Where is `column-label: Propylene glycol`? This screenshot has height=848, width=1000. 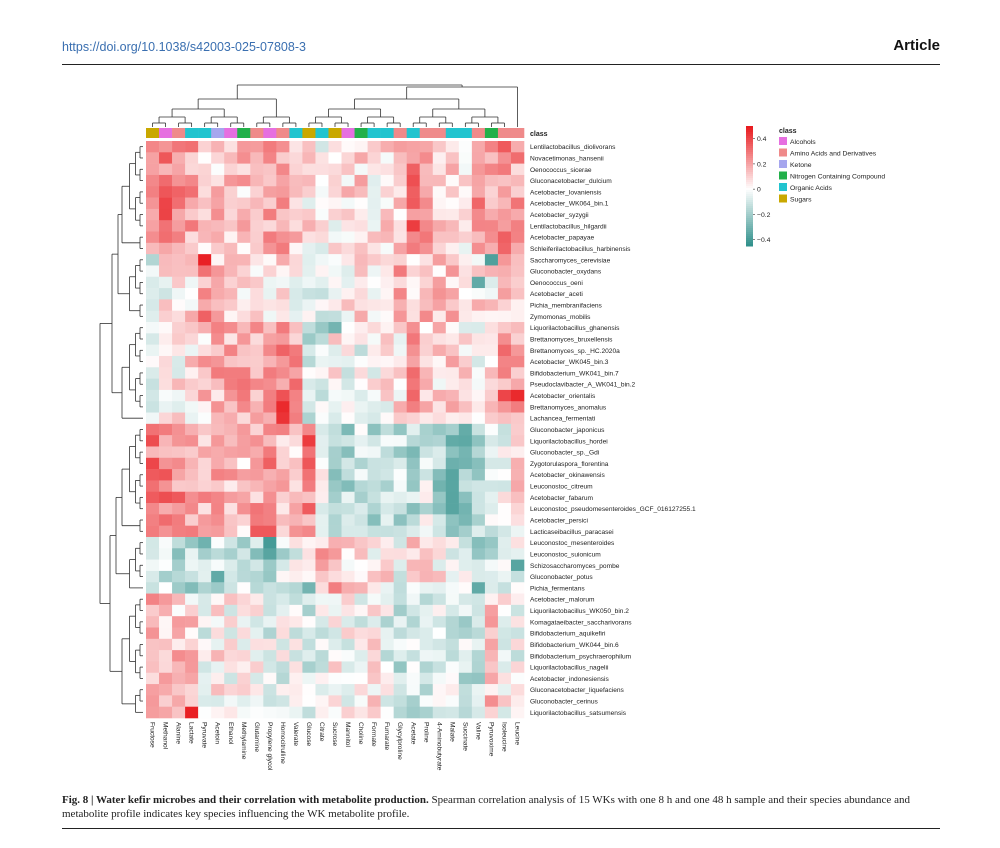 column-label: Propylene glycol is located at coordinates (269, 746).